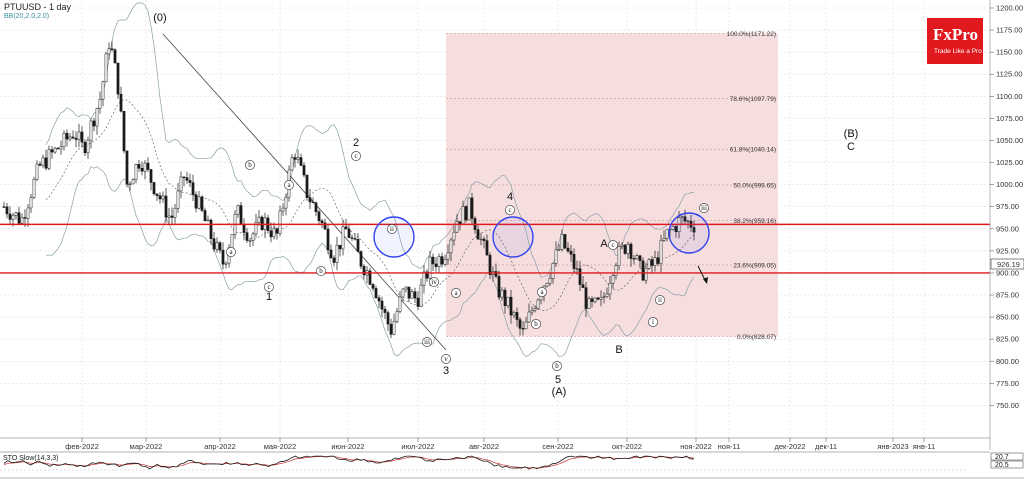 Image resolution: width=1024 pixels, height=479 pixels. What do you see at coordinates (356, 143) in the screenshot?
I see `wave-label: 2` at bounding box center [356, 143].